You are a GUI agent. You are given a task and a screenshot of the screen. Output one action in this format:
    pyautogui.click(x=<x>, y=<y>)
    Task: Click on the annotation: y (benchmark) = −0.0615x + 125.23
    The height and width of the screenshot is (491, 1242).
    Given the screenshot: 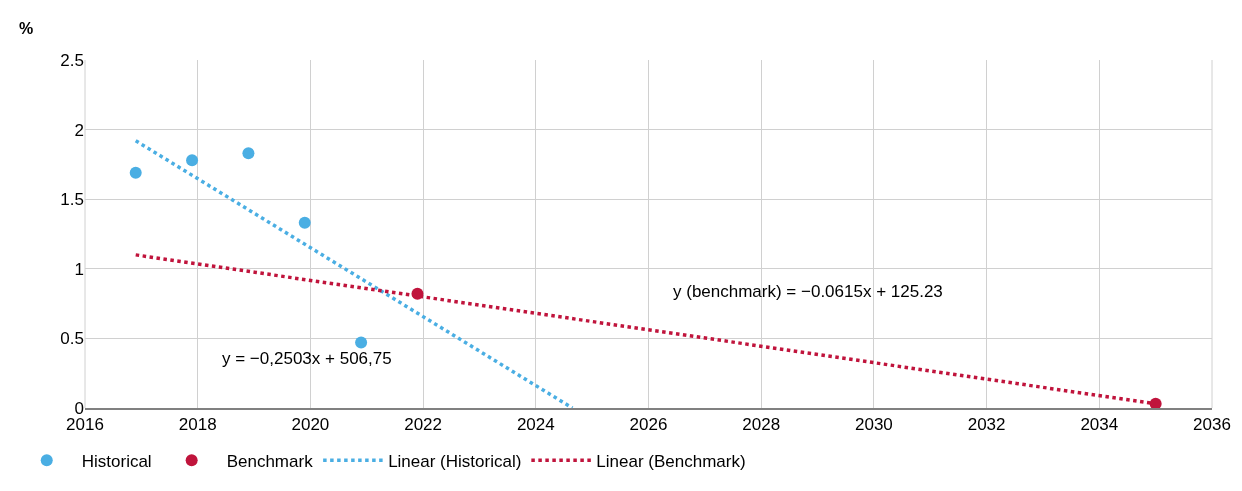 What is the action you would take?
    pyautogui.click(x=808, y=291)
    